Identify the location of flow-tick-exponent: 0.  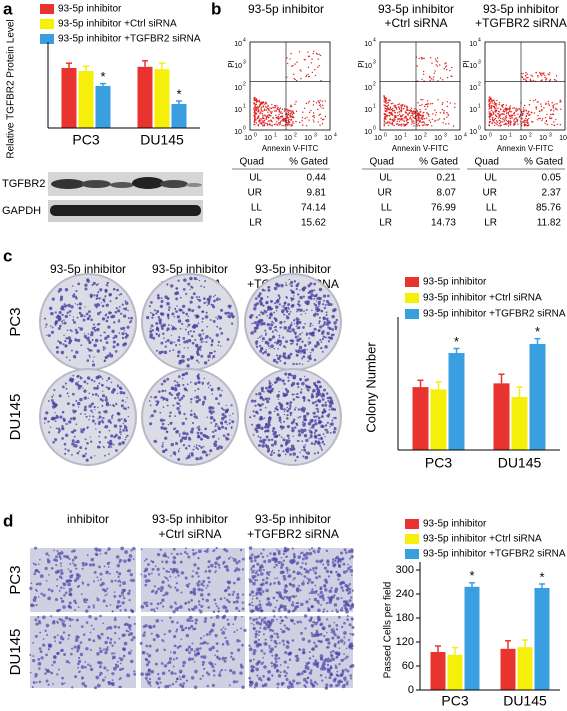
(255, 135).